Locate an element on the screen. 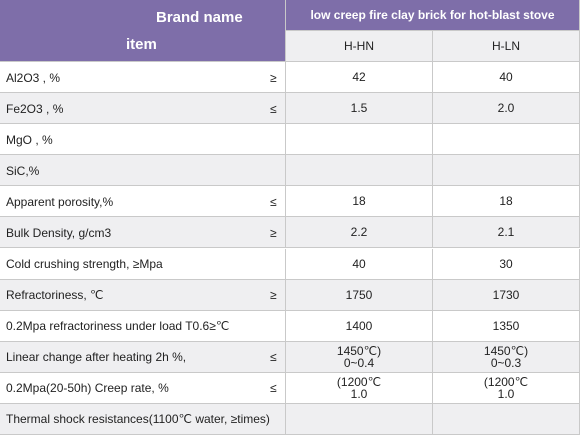  value-cell: 1750 is located at coordinates (359, 295).